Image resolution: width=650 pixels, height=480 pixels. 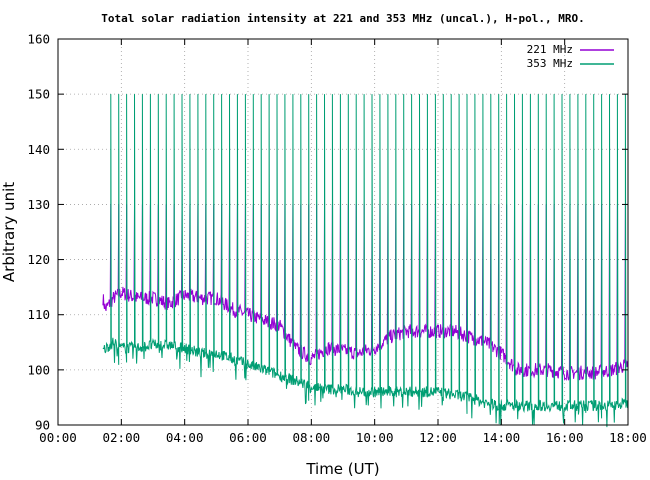 What do you see at coordinates (550, 63) in the screenshot?
I see `legend-label-353: 353 MHz` at bounding box center [550, 63].